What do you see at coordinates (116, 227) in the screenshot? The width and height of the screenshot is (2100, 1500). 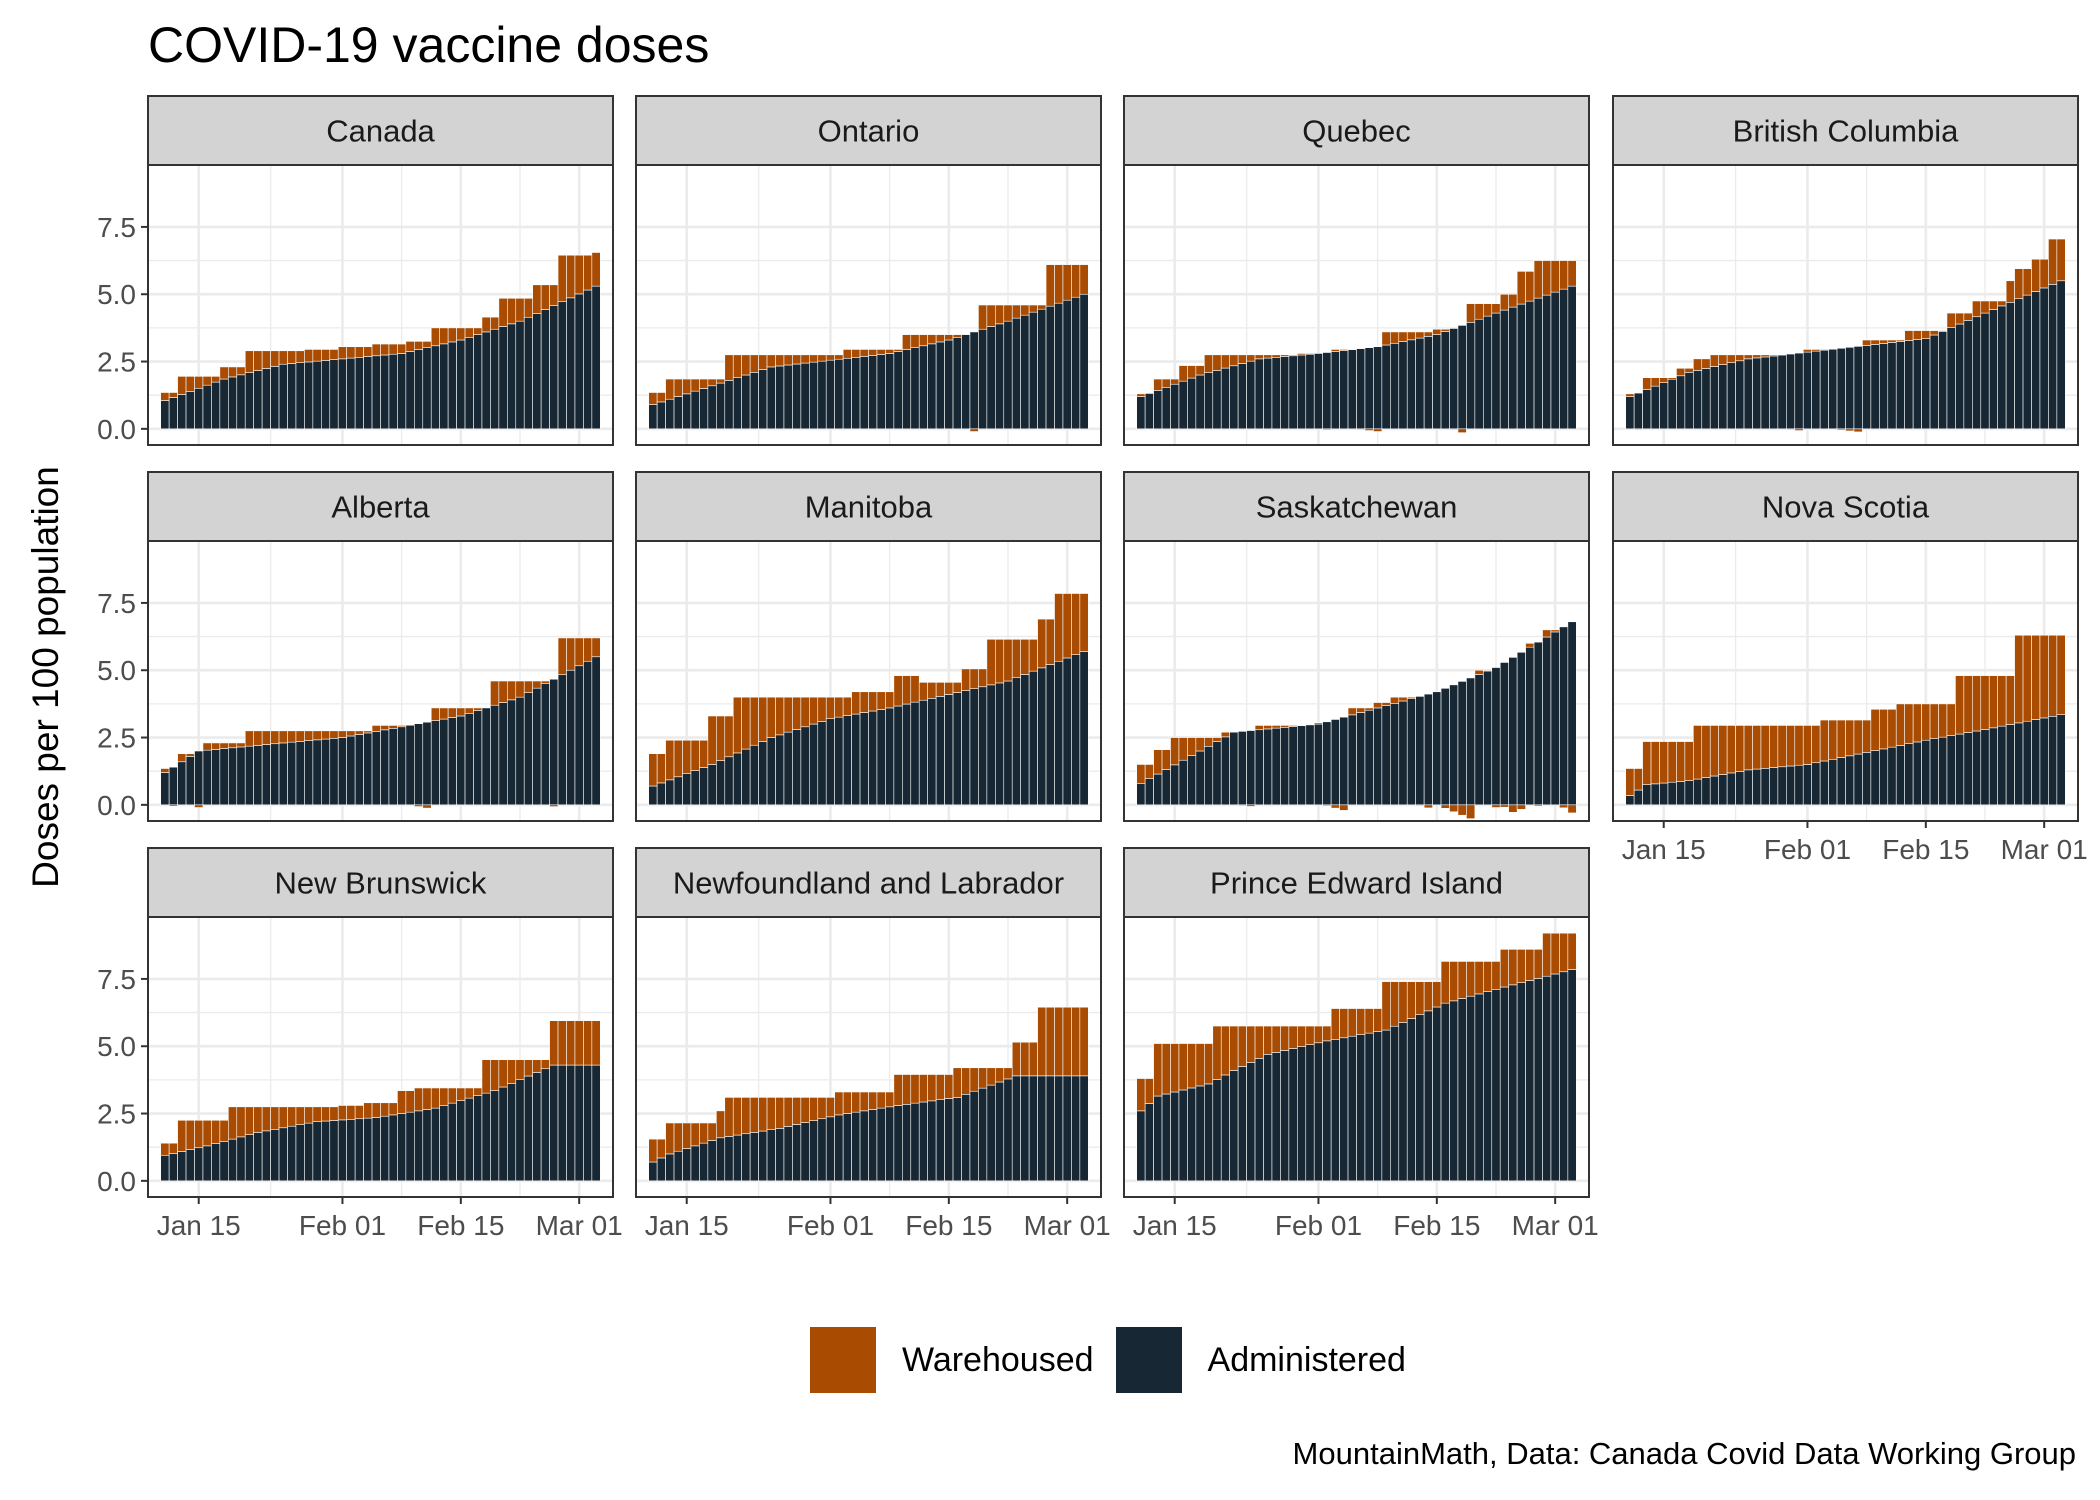 I see `y-tick-label: 7.5` at bounding box center [116, 227].